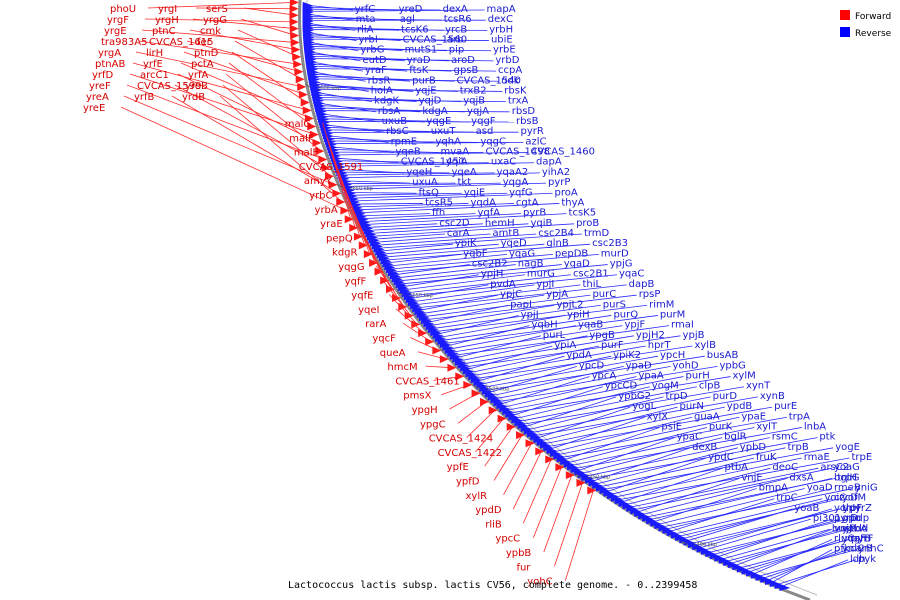 The height and width of the screenshot is (600, 900). I want to click on reverse-gene-label-yohh: yohH, so click(847, 508).